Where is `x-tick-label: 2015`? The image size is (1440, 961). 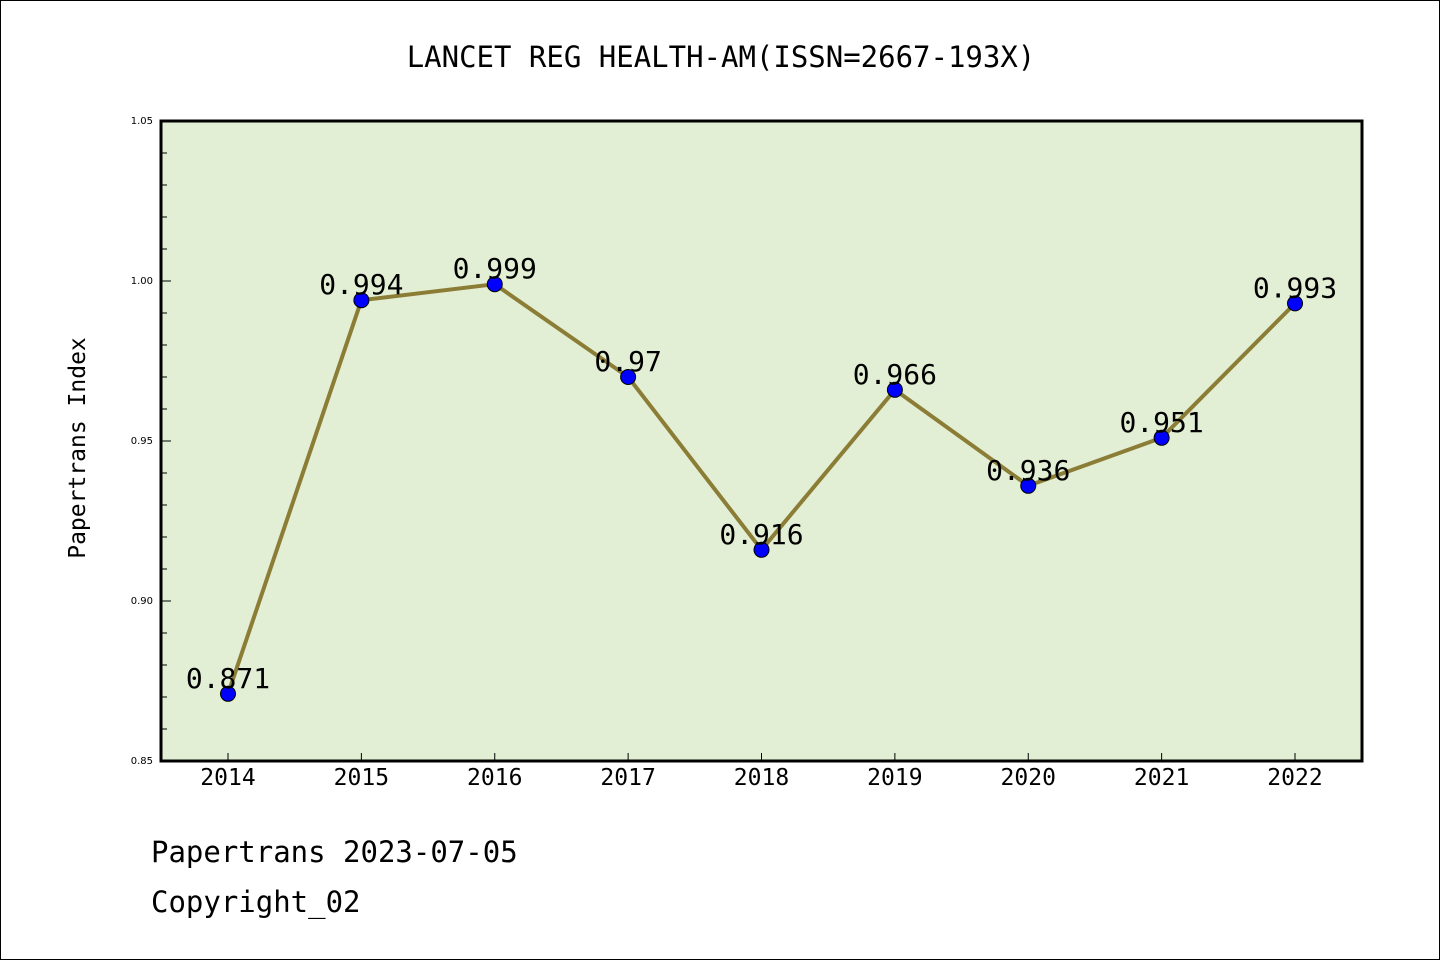 x-tick-label: 2015 is located at coordinates (361, 778).